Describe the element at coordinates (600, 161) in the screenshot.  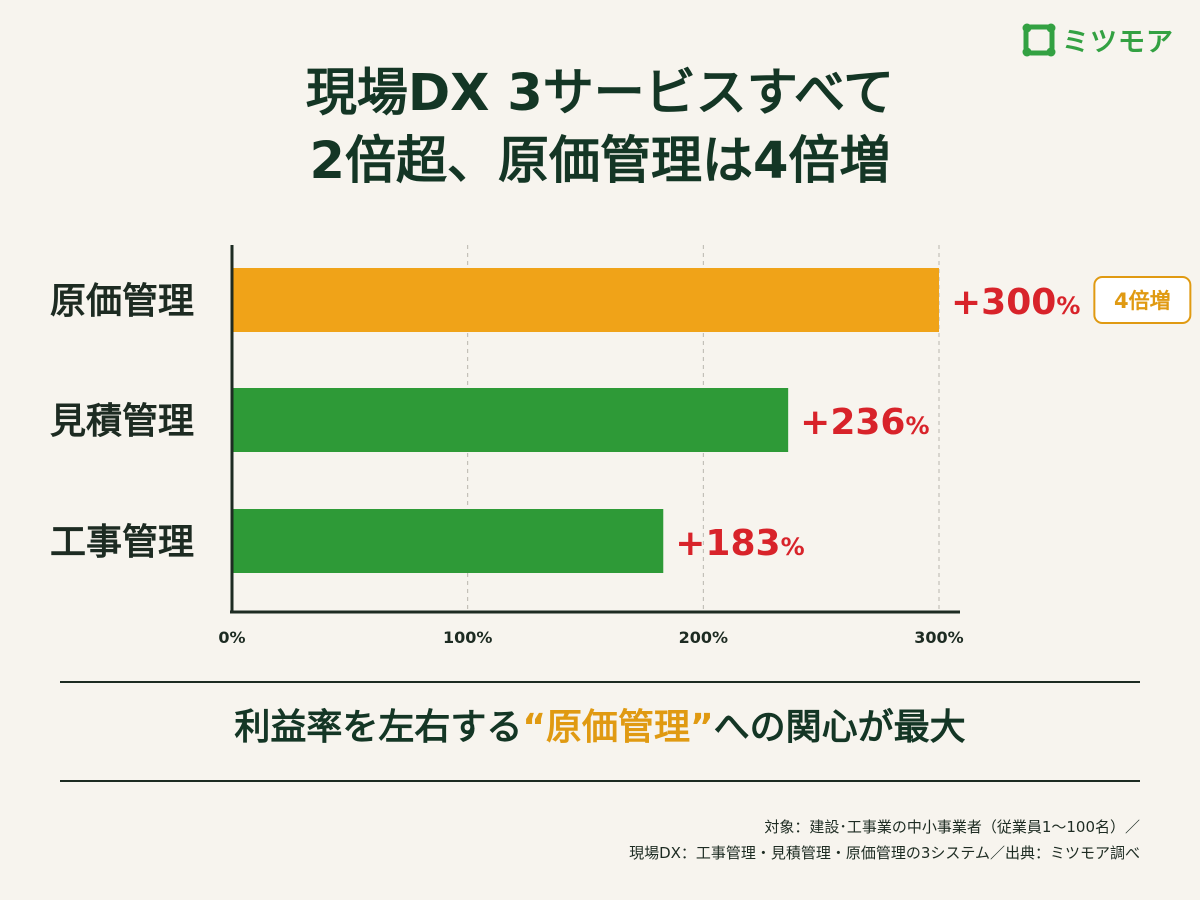
I see `title-line-2: 2倍超、原価管理は4倍増` at that location.